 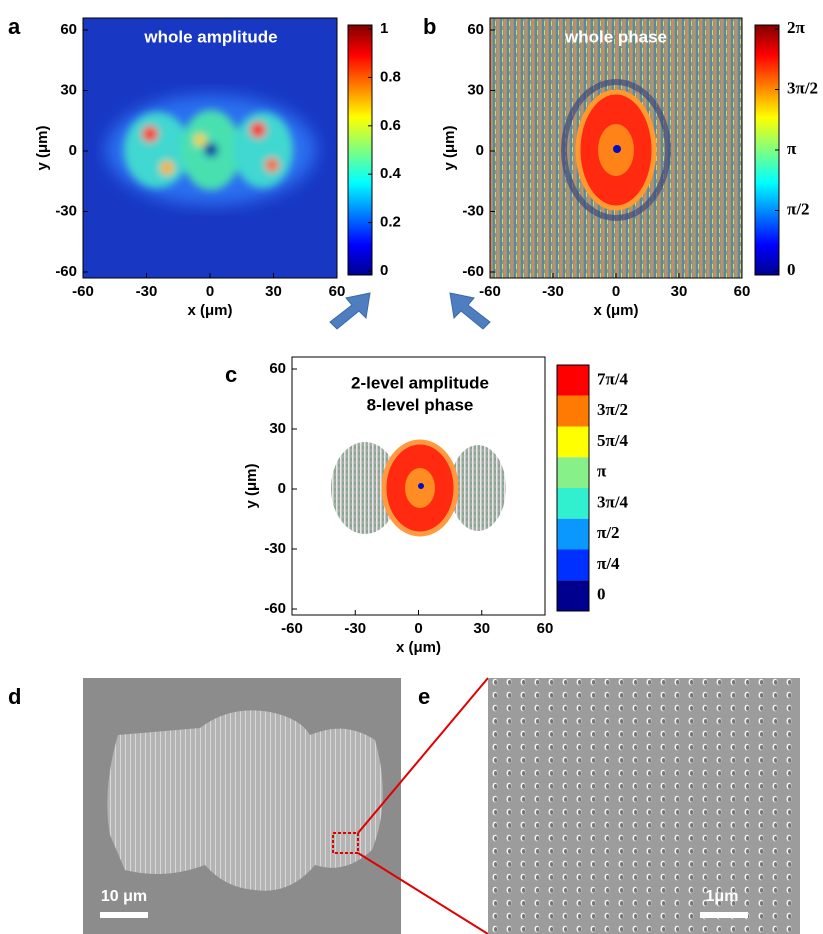 I want to click on sem-image-zoom, so click(x=644, y=806).